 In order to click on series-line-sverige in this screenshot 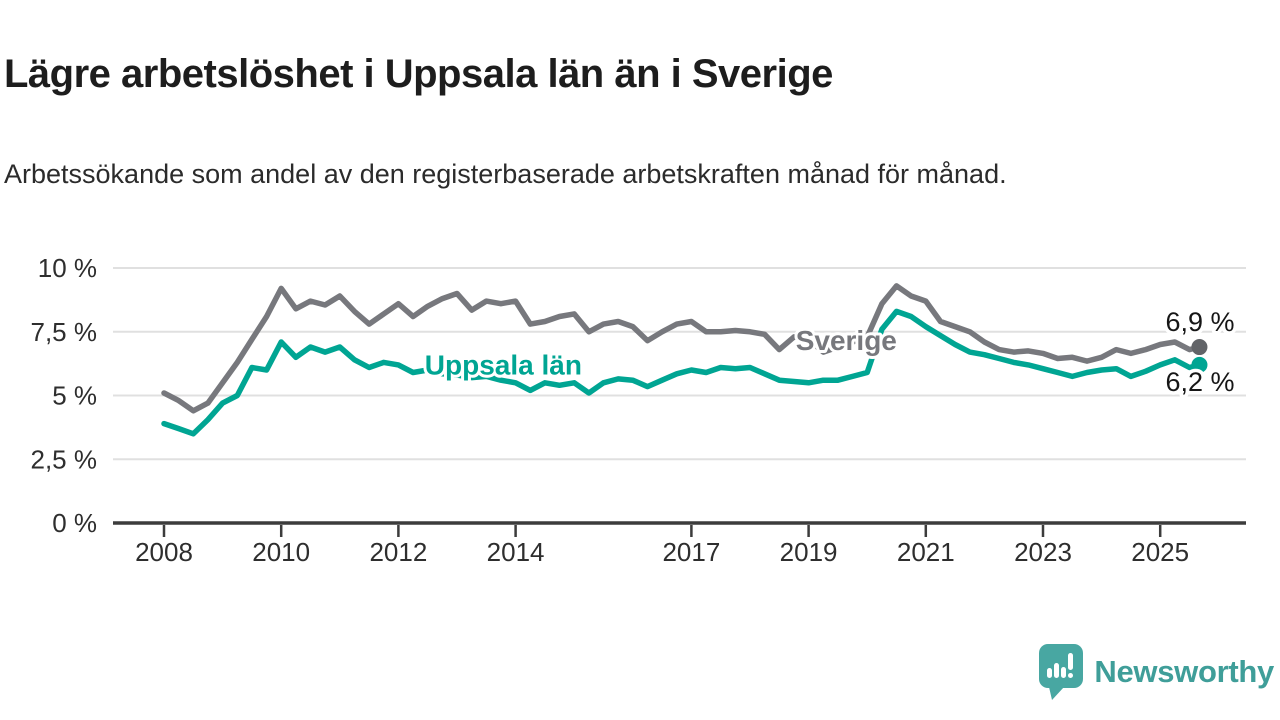, I will do `click(682, 348)`.